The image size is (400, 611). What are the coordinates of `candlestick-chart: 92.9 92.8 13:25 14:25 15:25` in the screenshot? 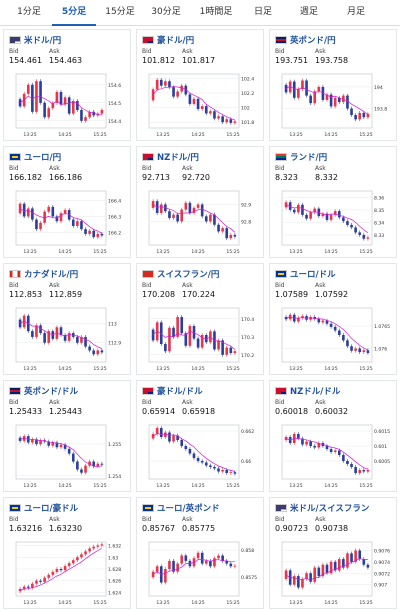 It's located at (201, 222).